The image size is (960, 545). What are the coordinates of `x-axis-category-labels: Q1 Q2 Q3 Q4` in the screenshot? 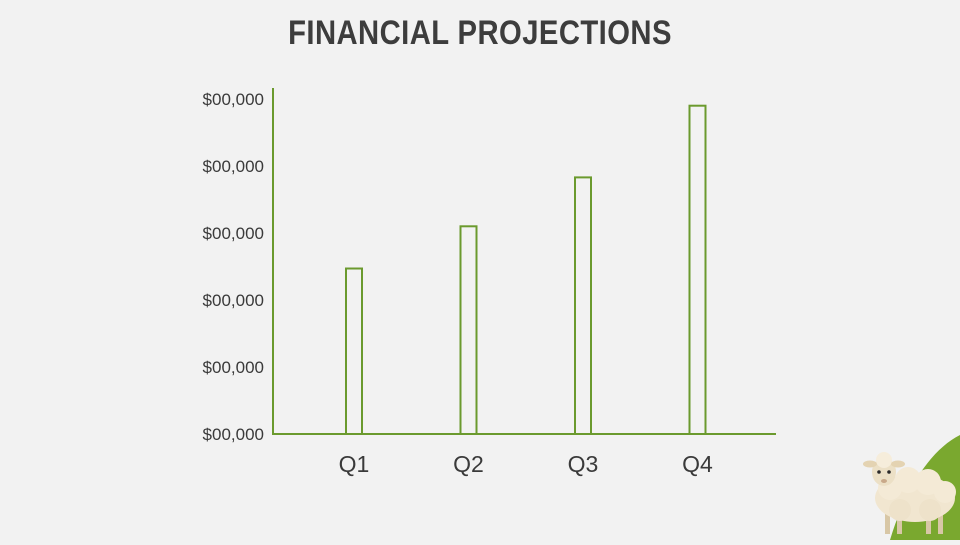 It's located at (526, 464).